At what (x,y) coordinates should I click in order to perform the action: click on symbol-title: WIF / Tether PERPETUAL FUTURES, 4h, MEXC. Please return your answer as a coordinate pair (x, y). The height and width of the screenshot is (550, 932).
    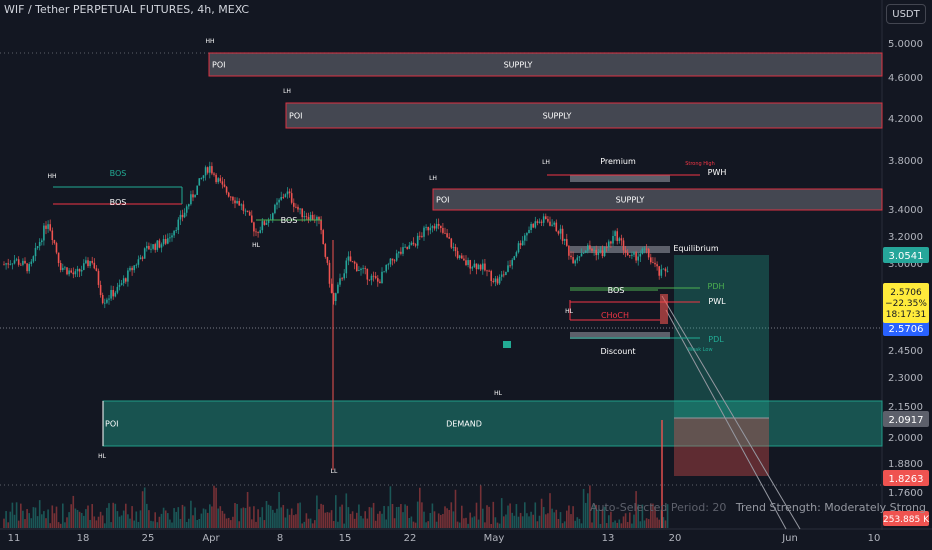
    Looking at the image, I should click on (127, 9).